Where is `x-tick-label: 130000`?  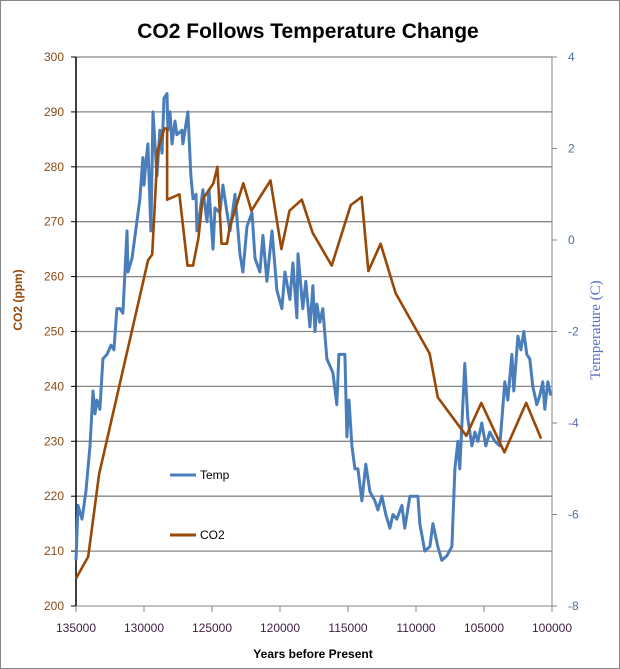
x-tick-label: 130000 is located at coordinates (144, 628).